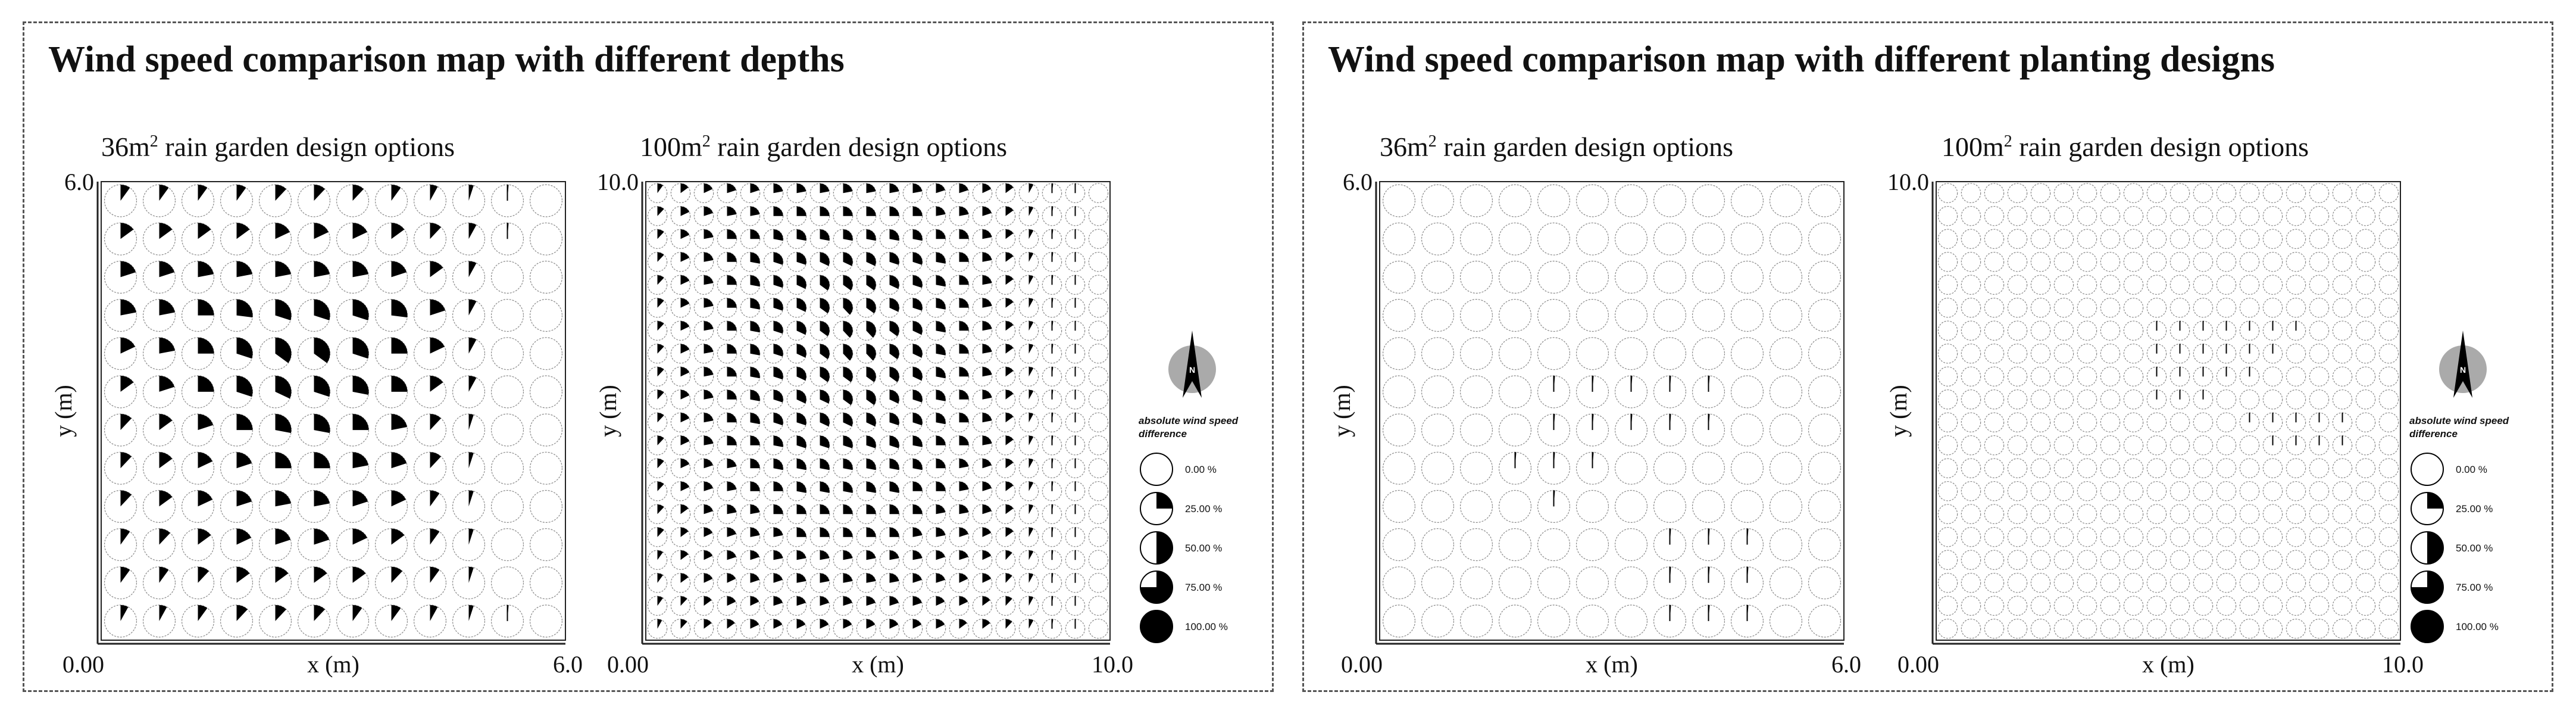  I want to click on legend-label: 50.00 %, so click(2474, 548).